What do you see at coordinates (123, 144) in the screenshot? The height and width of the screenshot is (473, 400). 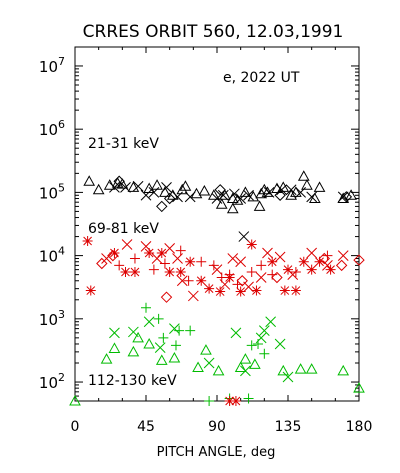 I see `energy-label-low: 21-31 keV` at bounding box center [123, 144].